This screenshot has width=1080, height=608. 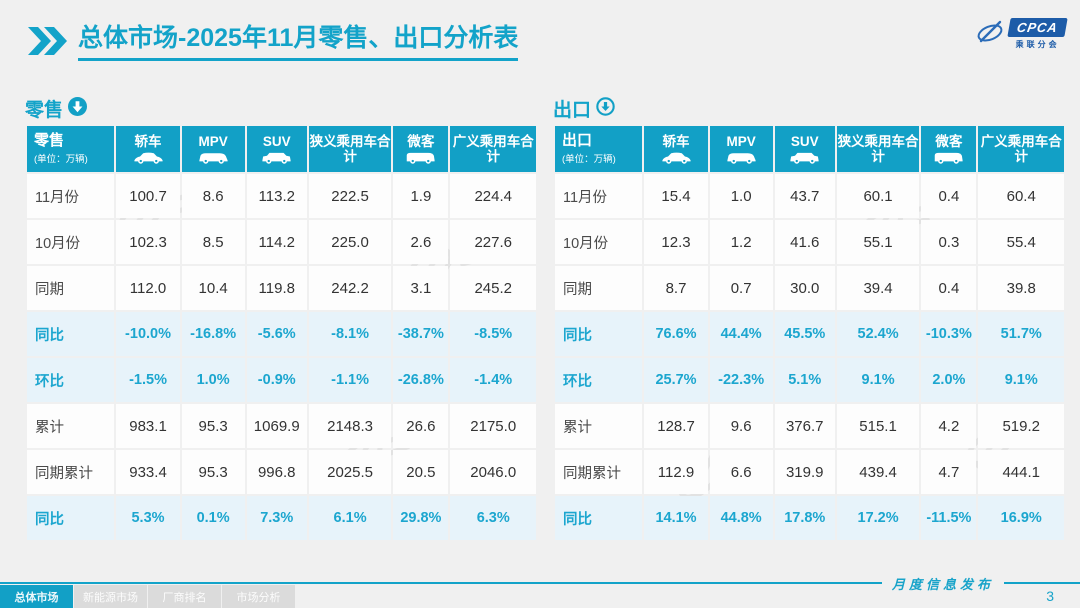 What do you see at coordinates (676, 149) in the screenshot?
I see `column-header: 轿车` at bounding box center [676, 149].